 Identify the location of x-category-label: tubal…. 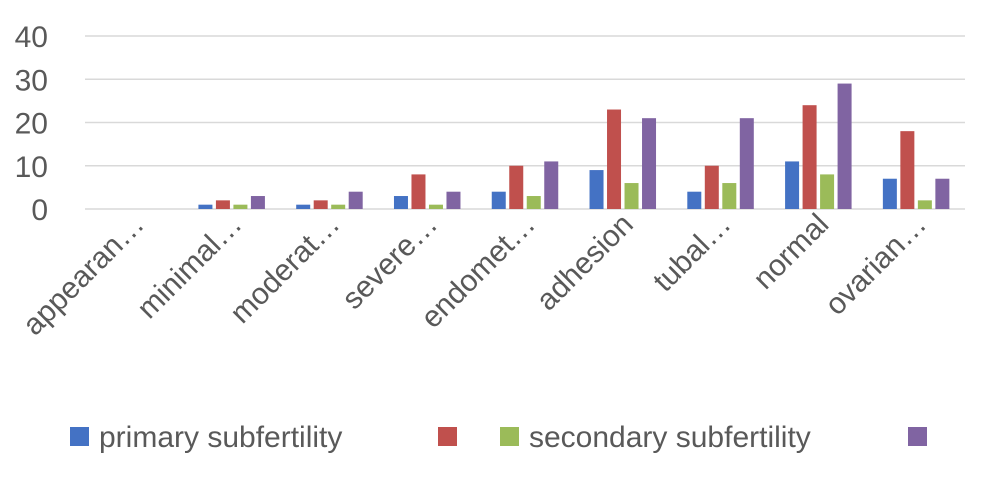
(692, 253).